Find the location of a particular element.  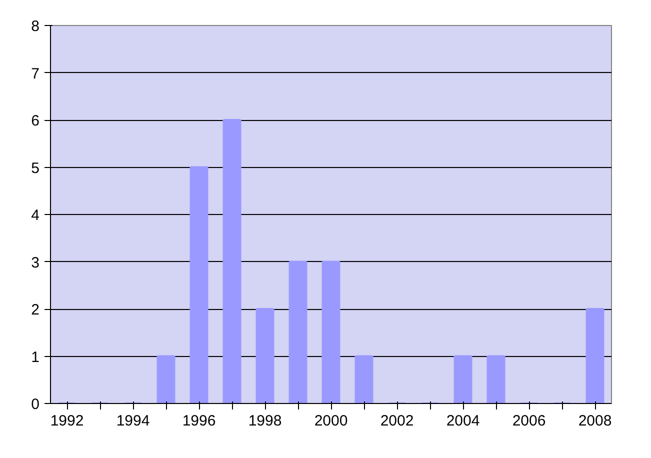

y-tick-label: 5 is located at coordinates (35, 168).